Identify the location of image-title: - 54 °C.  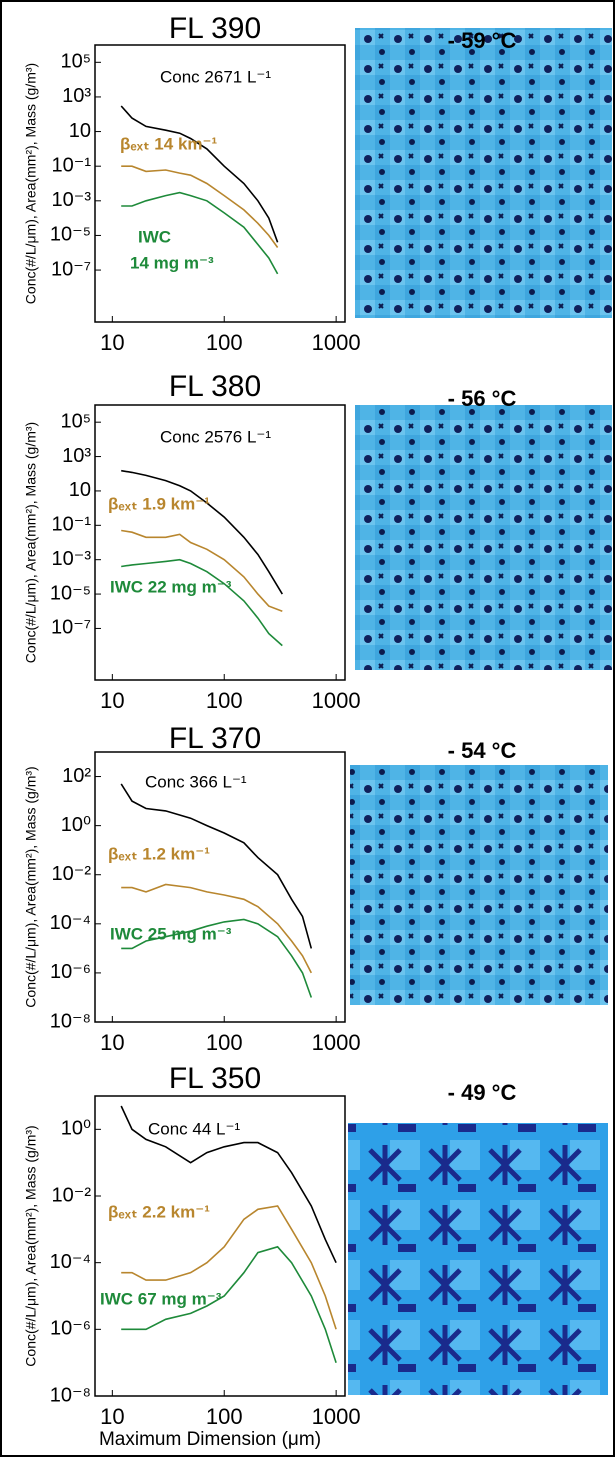
(482, 750).